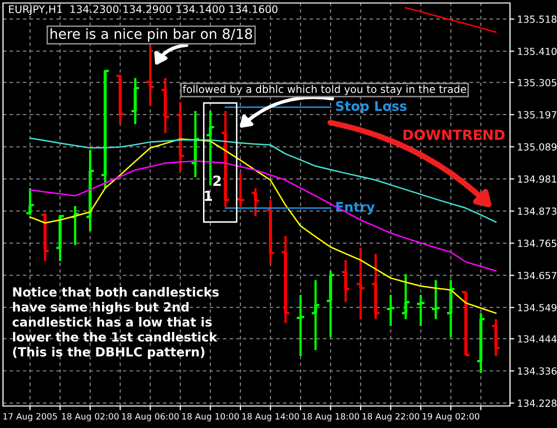 This screenshot has height=428, width=557. What do you see at coordinates (537, 339) in the screenshot?
I see `y-tick-label: 134.444` at bounding box center [537, 339].